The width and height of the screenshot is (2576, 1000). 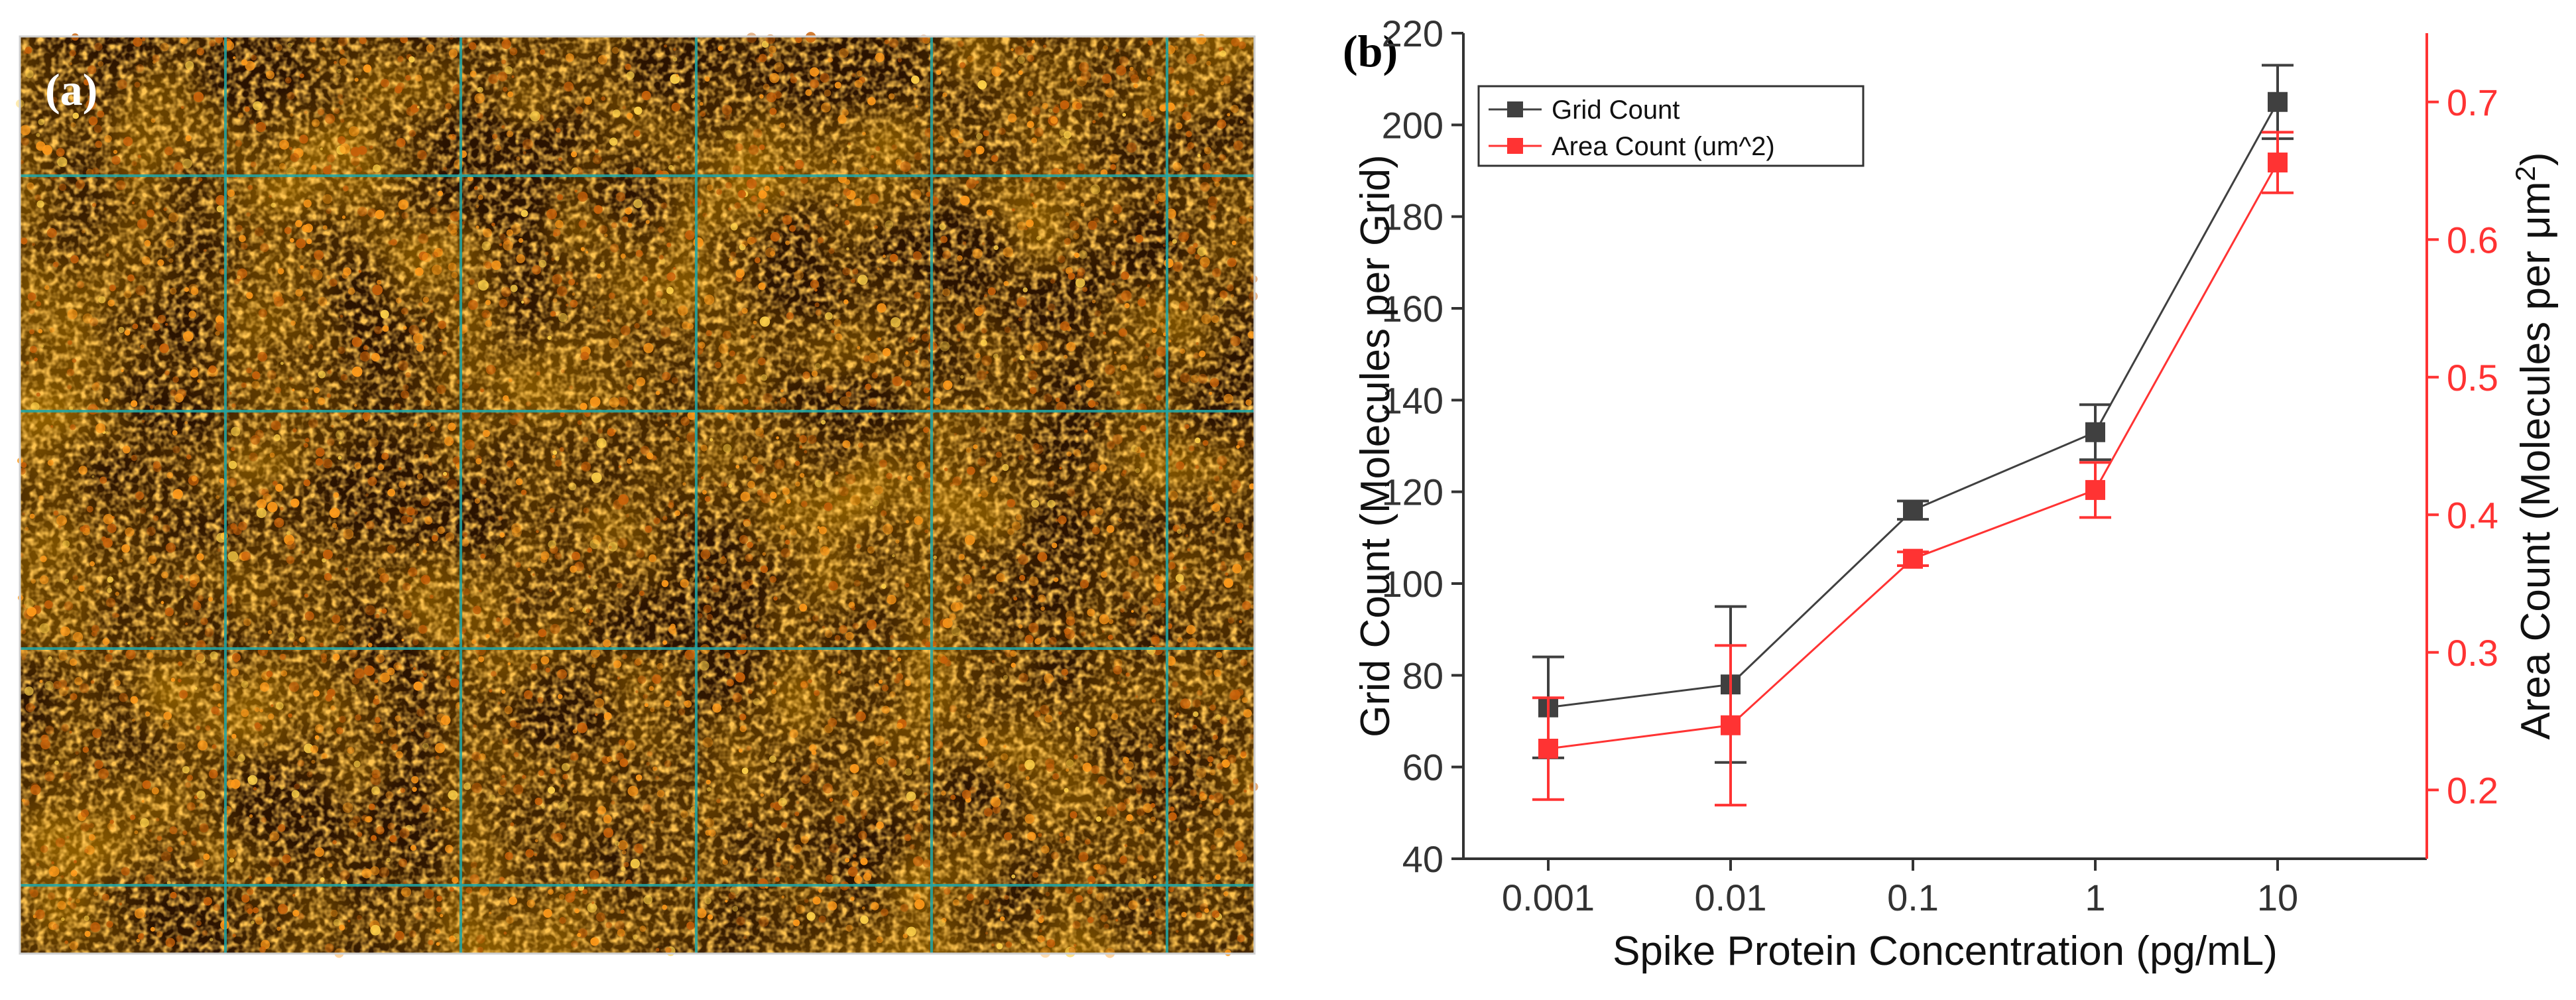 I want to click on data-point, so click(x=1913, y=511).